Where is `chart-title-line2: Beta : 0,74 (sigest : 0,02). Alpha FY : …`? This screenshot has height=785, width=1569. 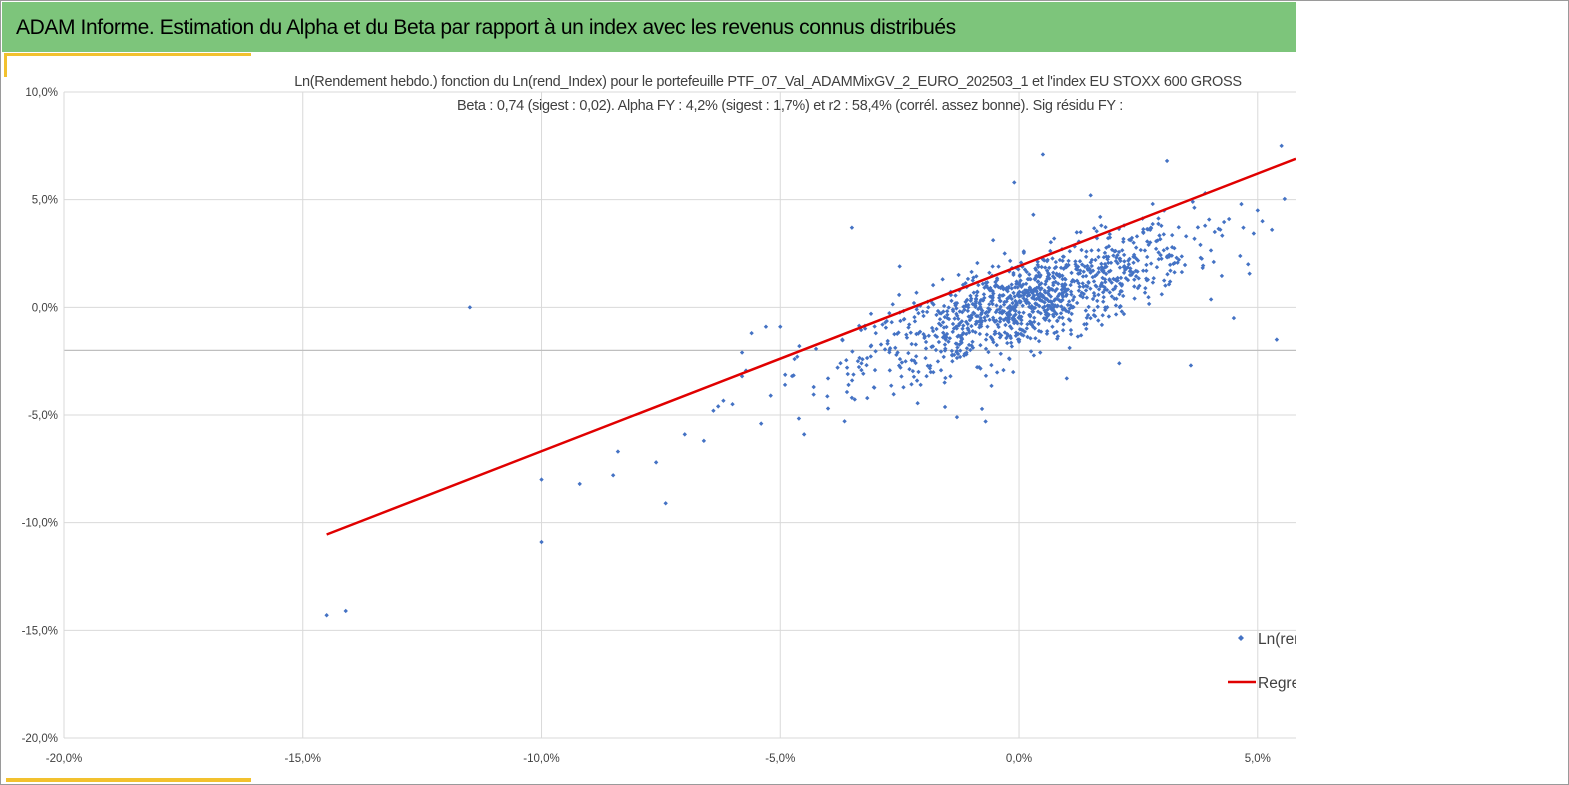 chart-title-line2: Beta : 0,74 (sigest : 0,02). Alpha FY : … is located at coordinates (790, 106).